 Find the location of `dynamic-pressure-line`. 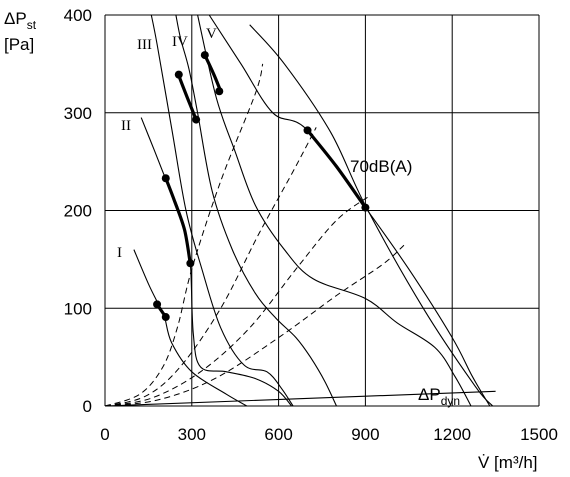

dynamic-pressure-line is located at coordinates (300, 398).